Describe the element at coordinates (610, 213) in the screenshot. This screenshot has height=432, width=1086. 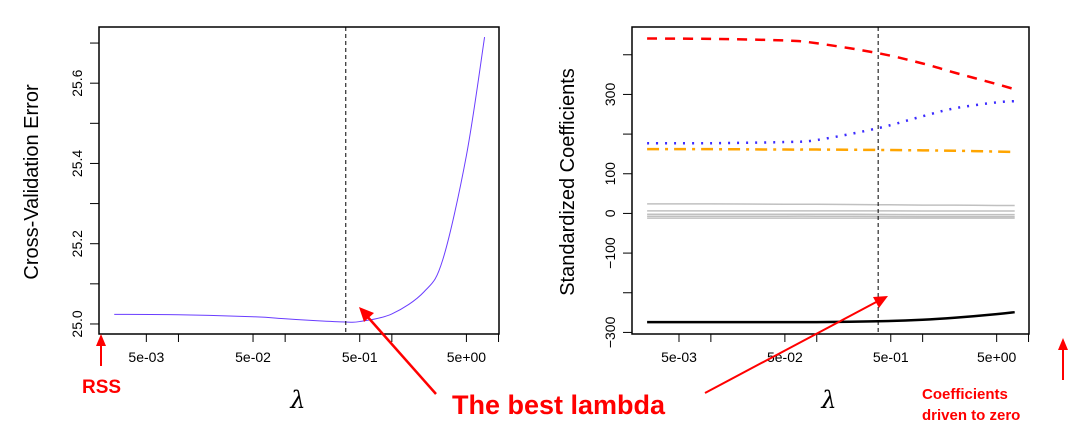
I see `y-tick-label: 0` at that location.